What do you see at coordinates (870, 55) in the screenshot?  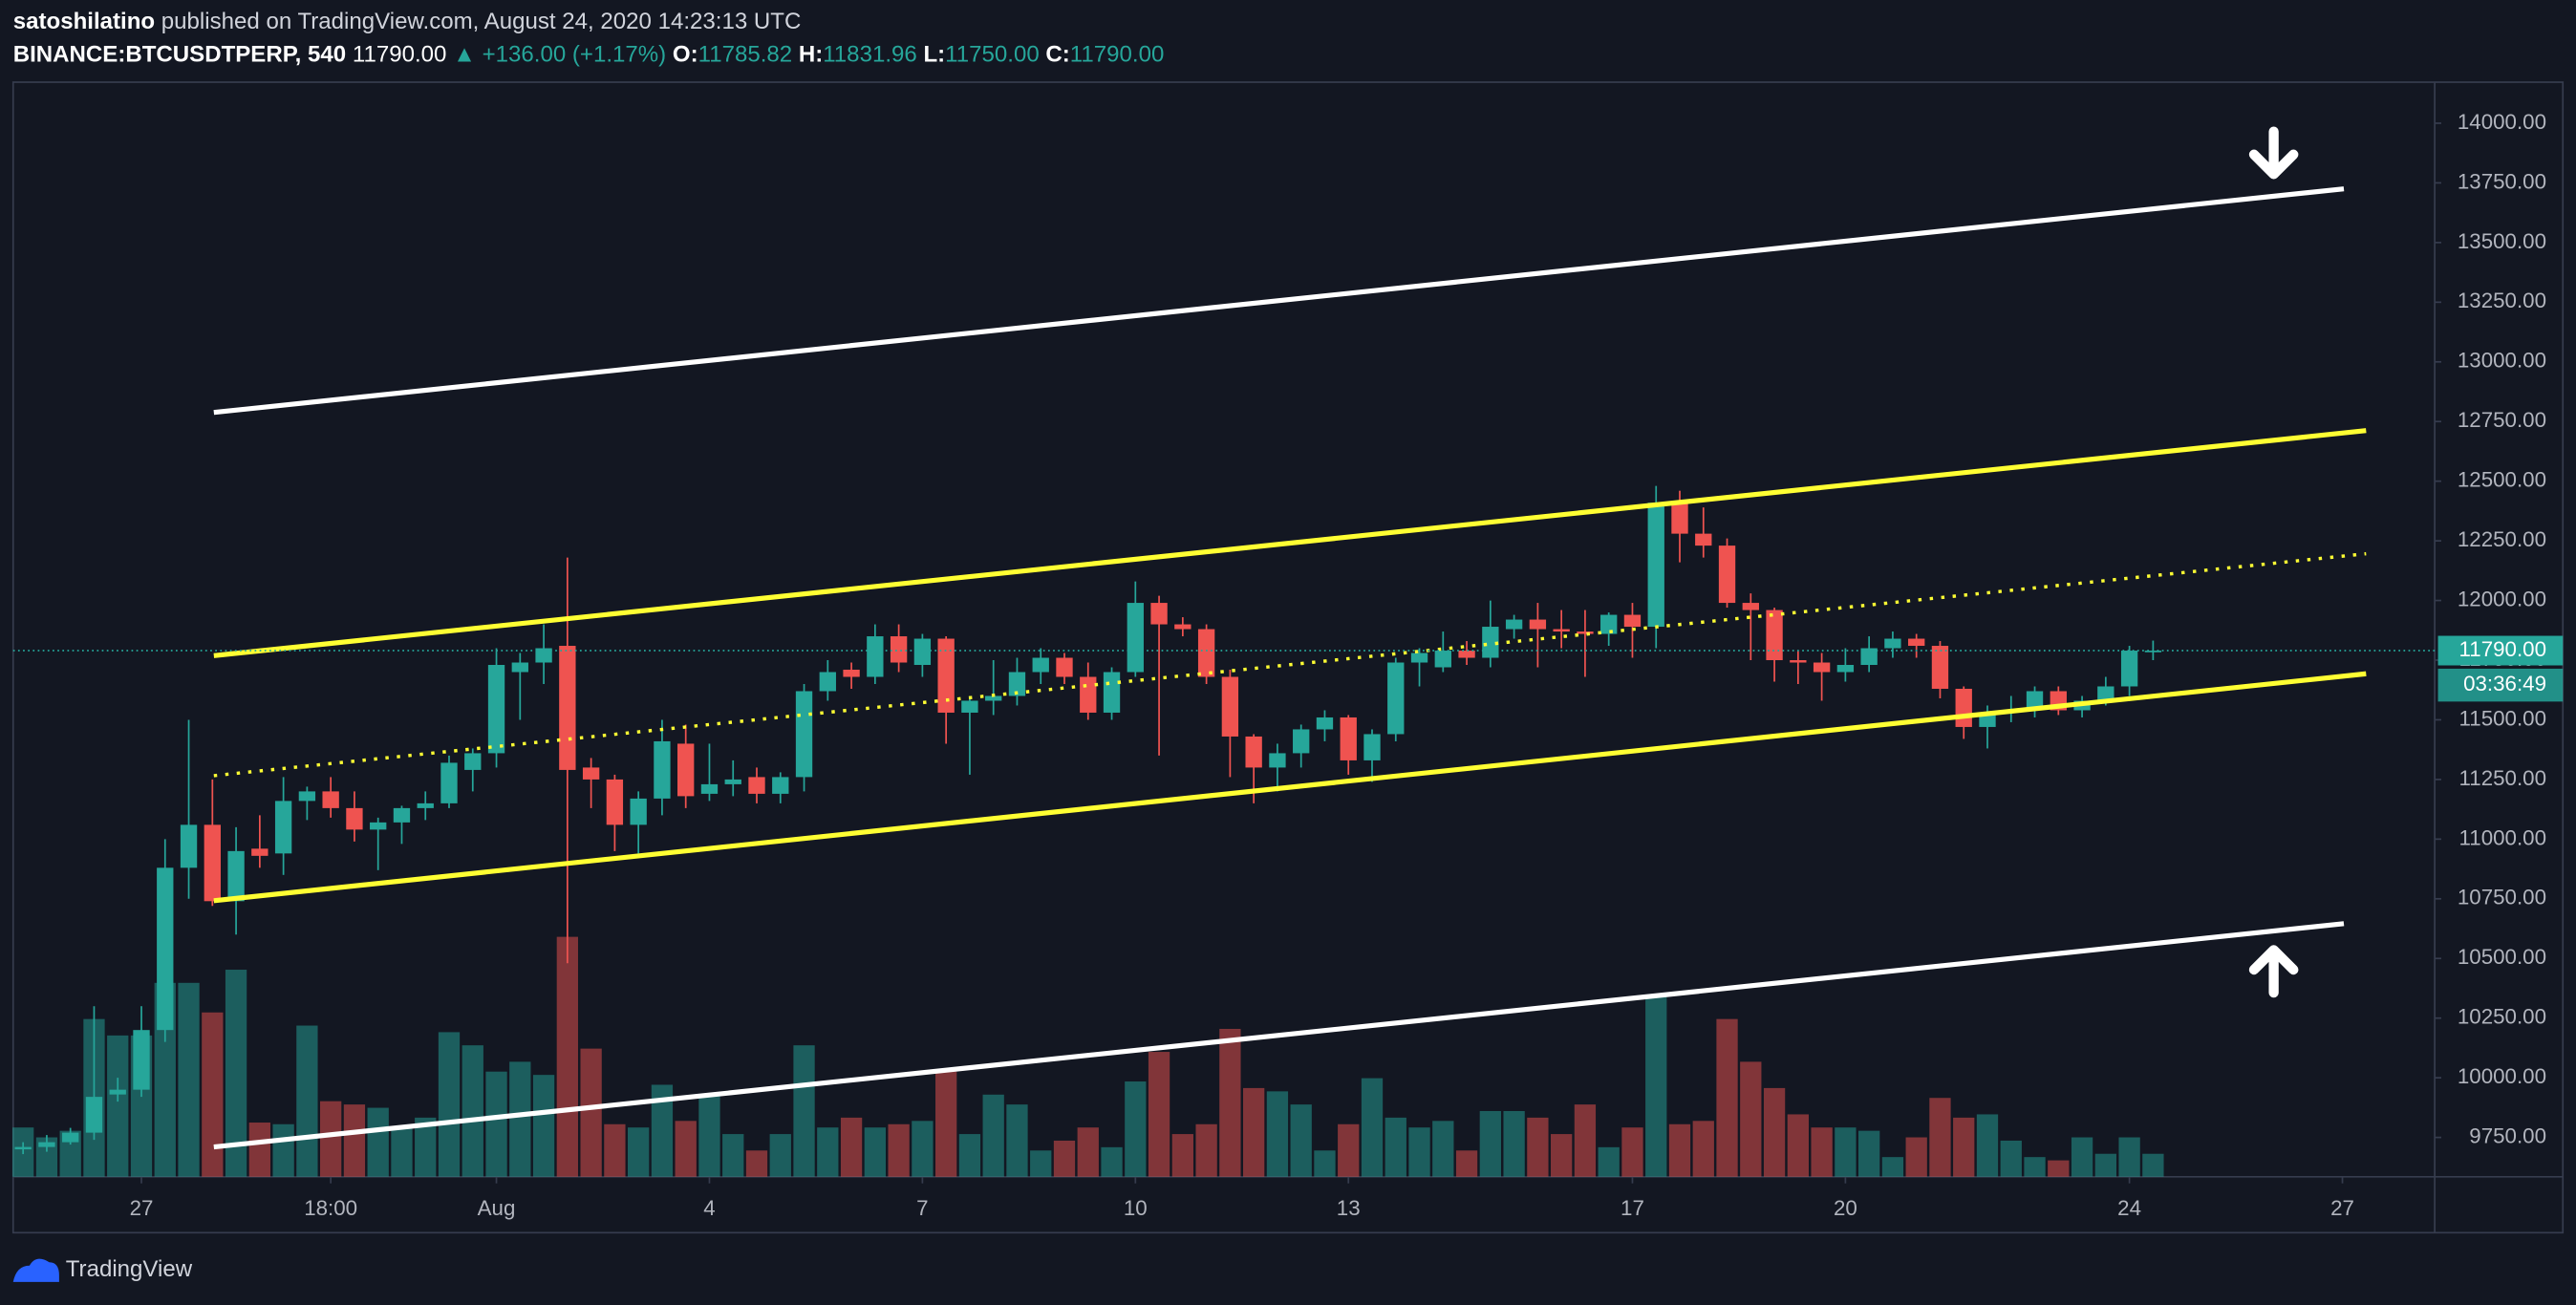 I see `high: 11831.96` at bounding box center [870, 55].